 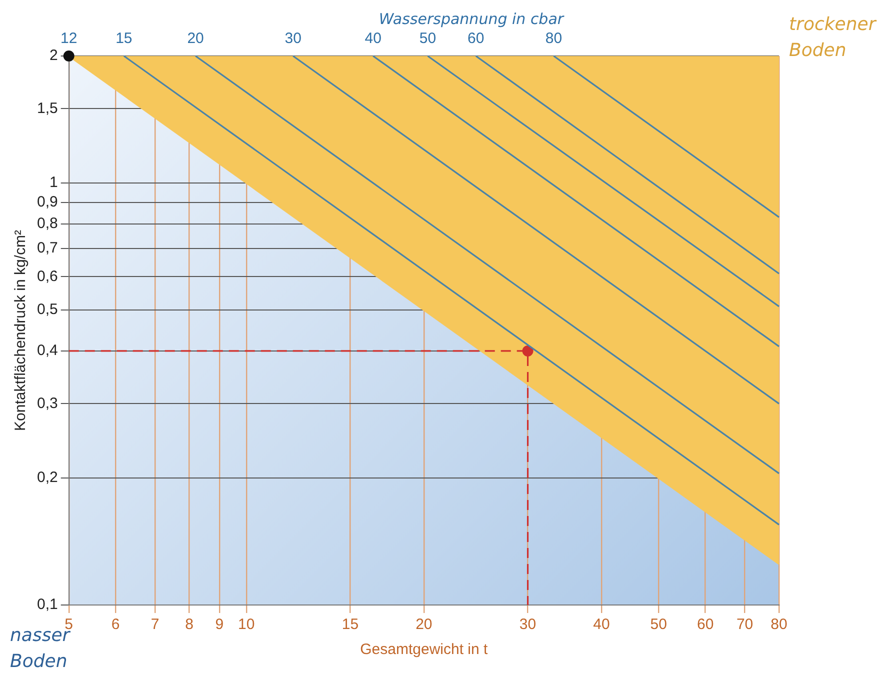 What do you see at coordinates (427, 38) in the screenshot?
I see `annotation: 50` at bounding box center [427, 38].